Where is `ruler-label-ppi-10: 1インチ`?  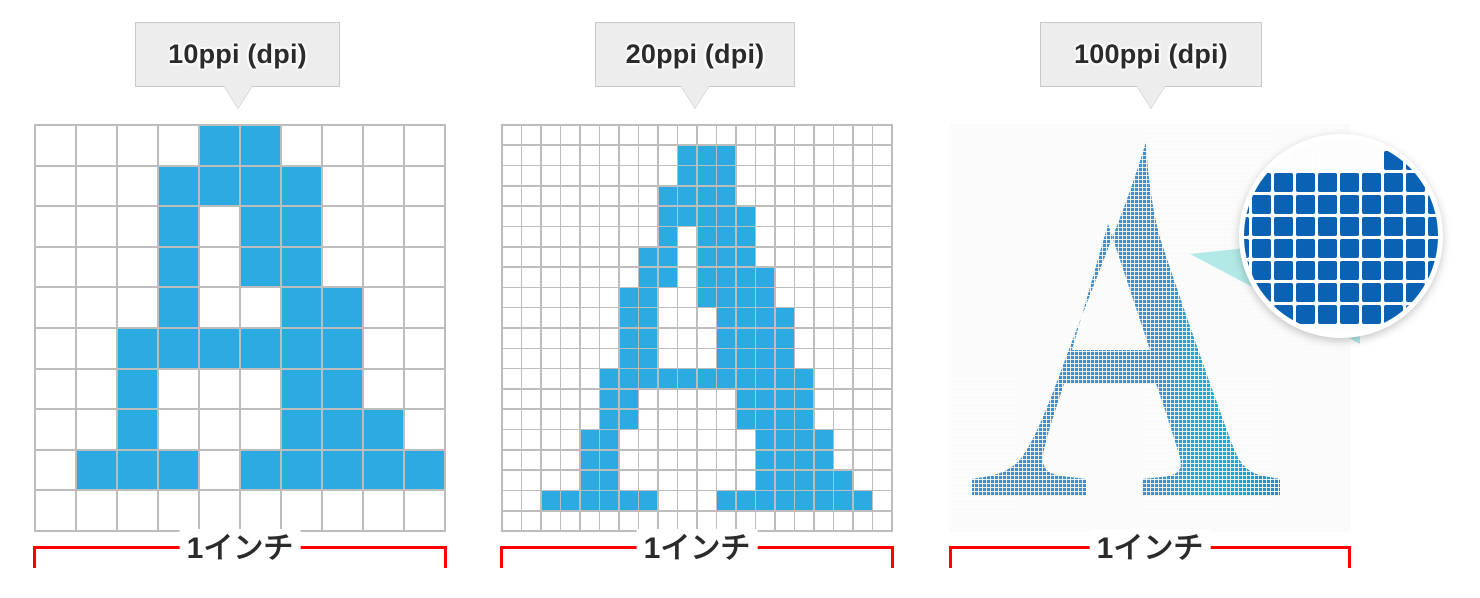
ruler-label-ppi-10: 1インチ is located at coordinates (240, 549).